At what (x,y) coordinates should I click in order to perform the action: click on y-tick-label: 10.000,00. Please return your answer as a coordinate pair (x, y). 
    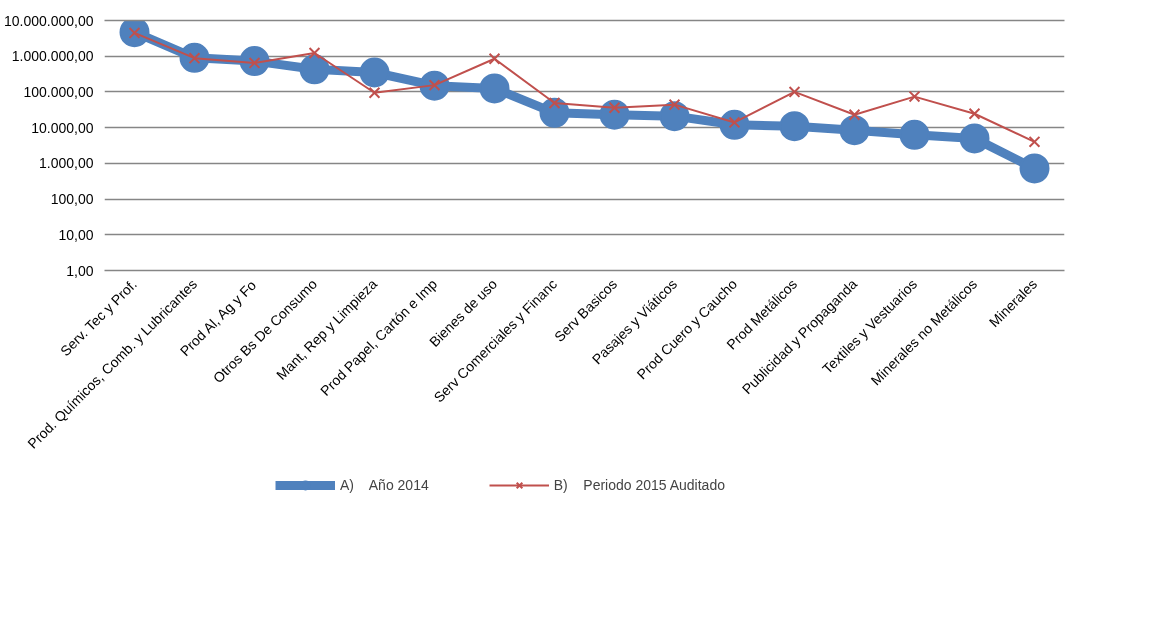
    Looking at the image, I should click on (62, 127).